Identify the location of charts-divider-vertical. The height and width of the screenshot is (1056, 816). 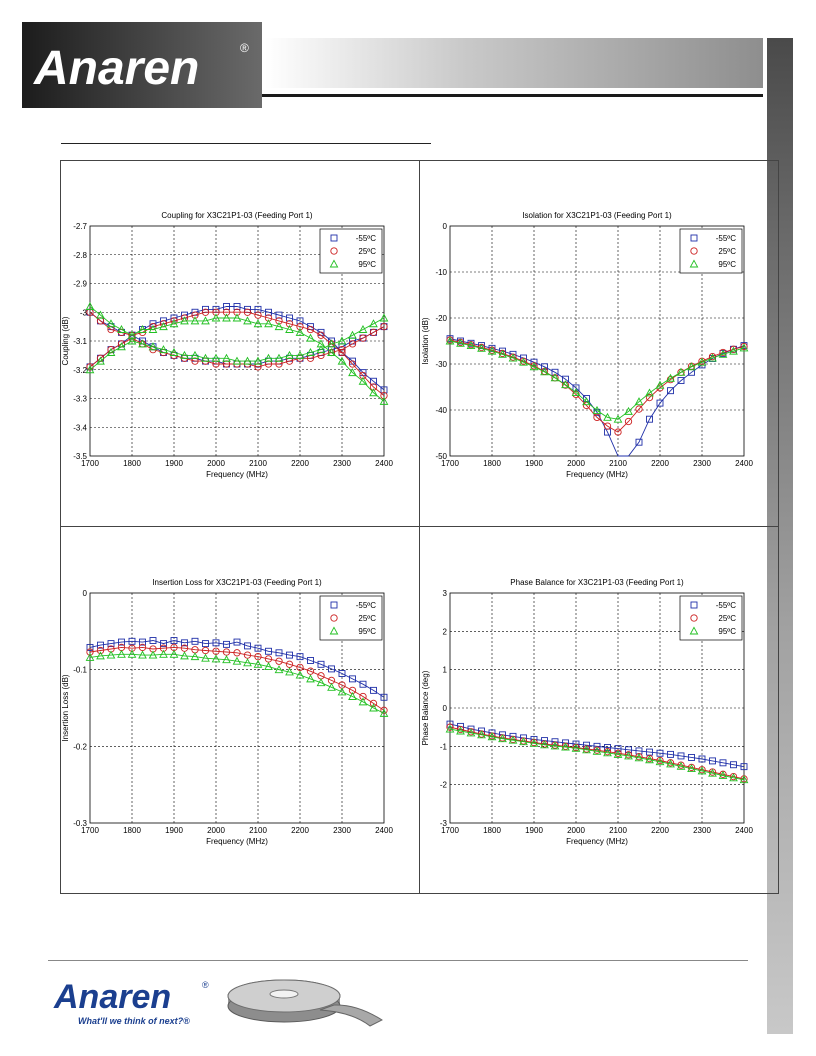
(419, 527).